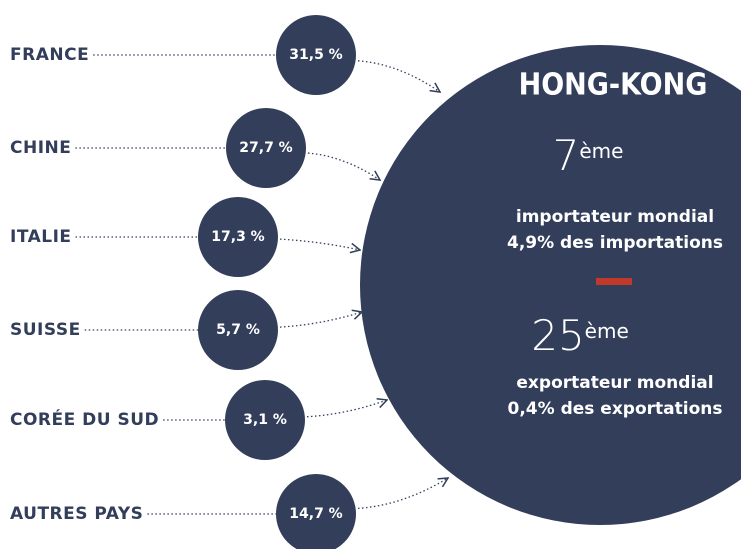  Describe the element at coordinates (49, 55) in the screenshot. I see `country-label: FRANCE` at that location.